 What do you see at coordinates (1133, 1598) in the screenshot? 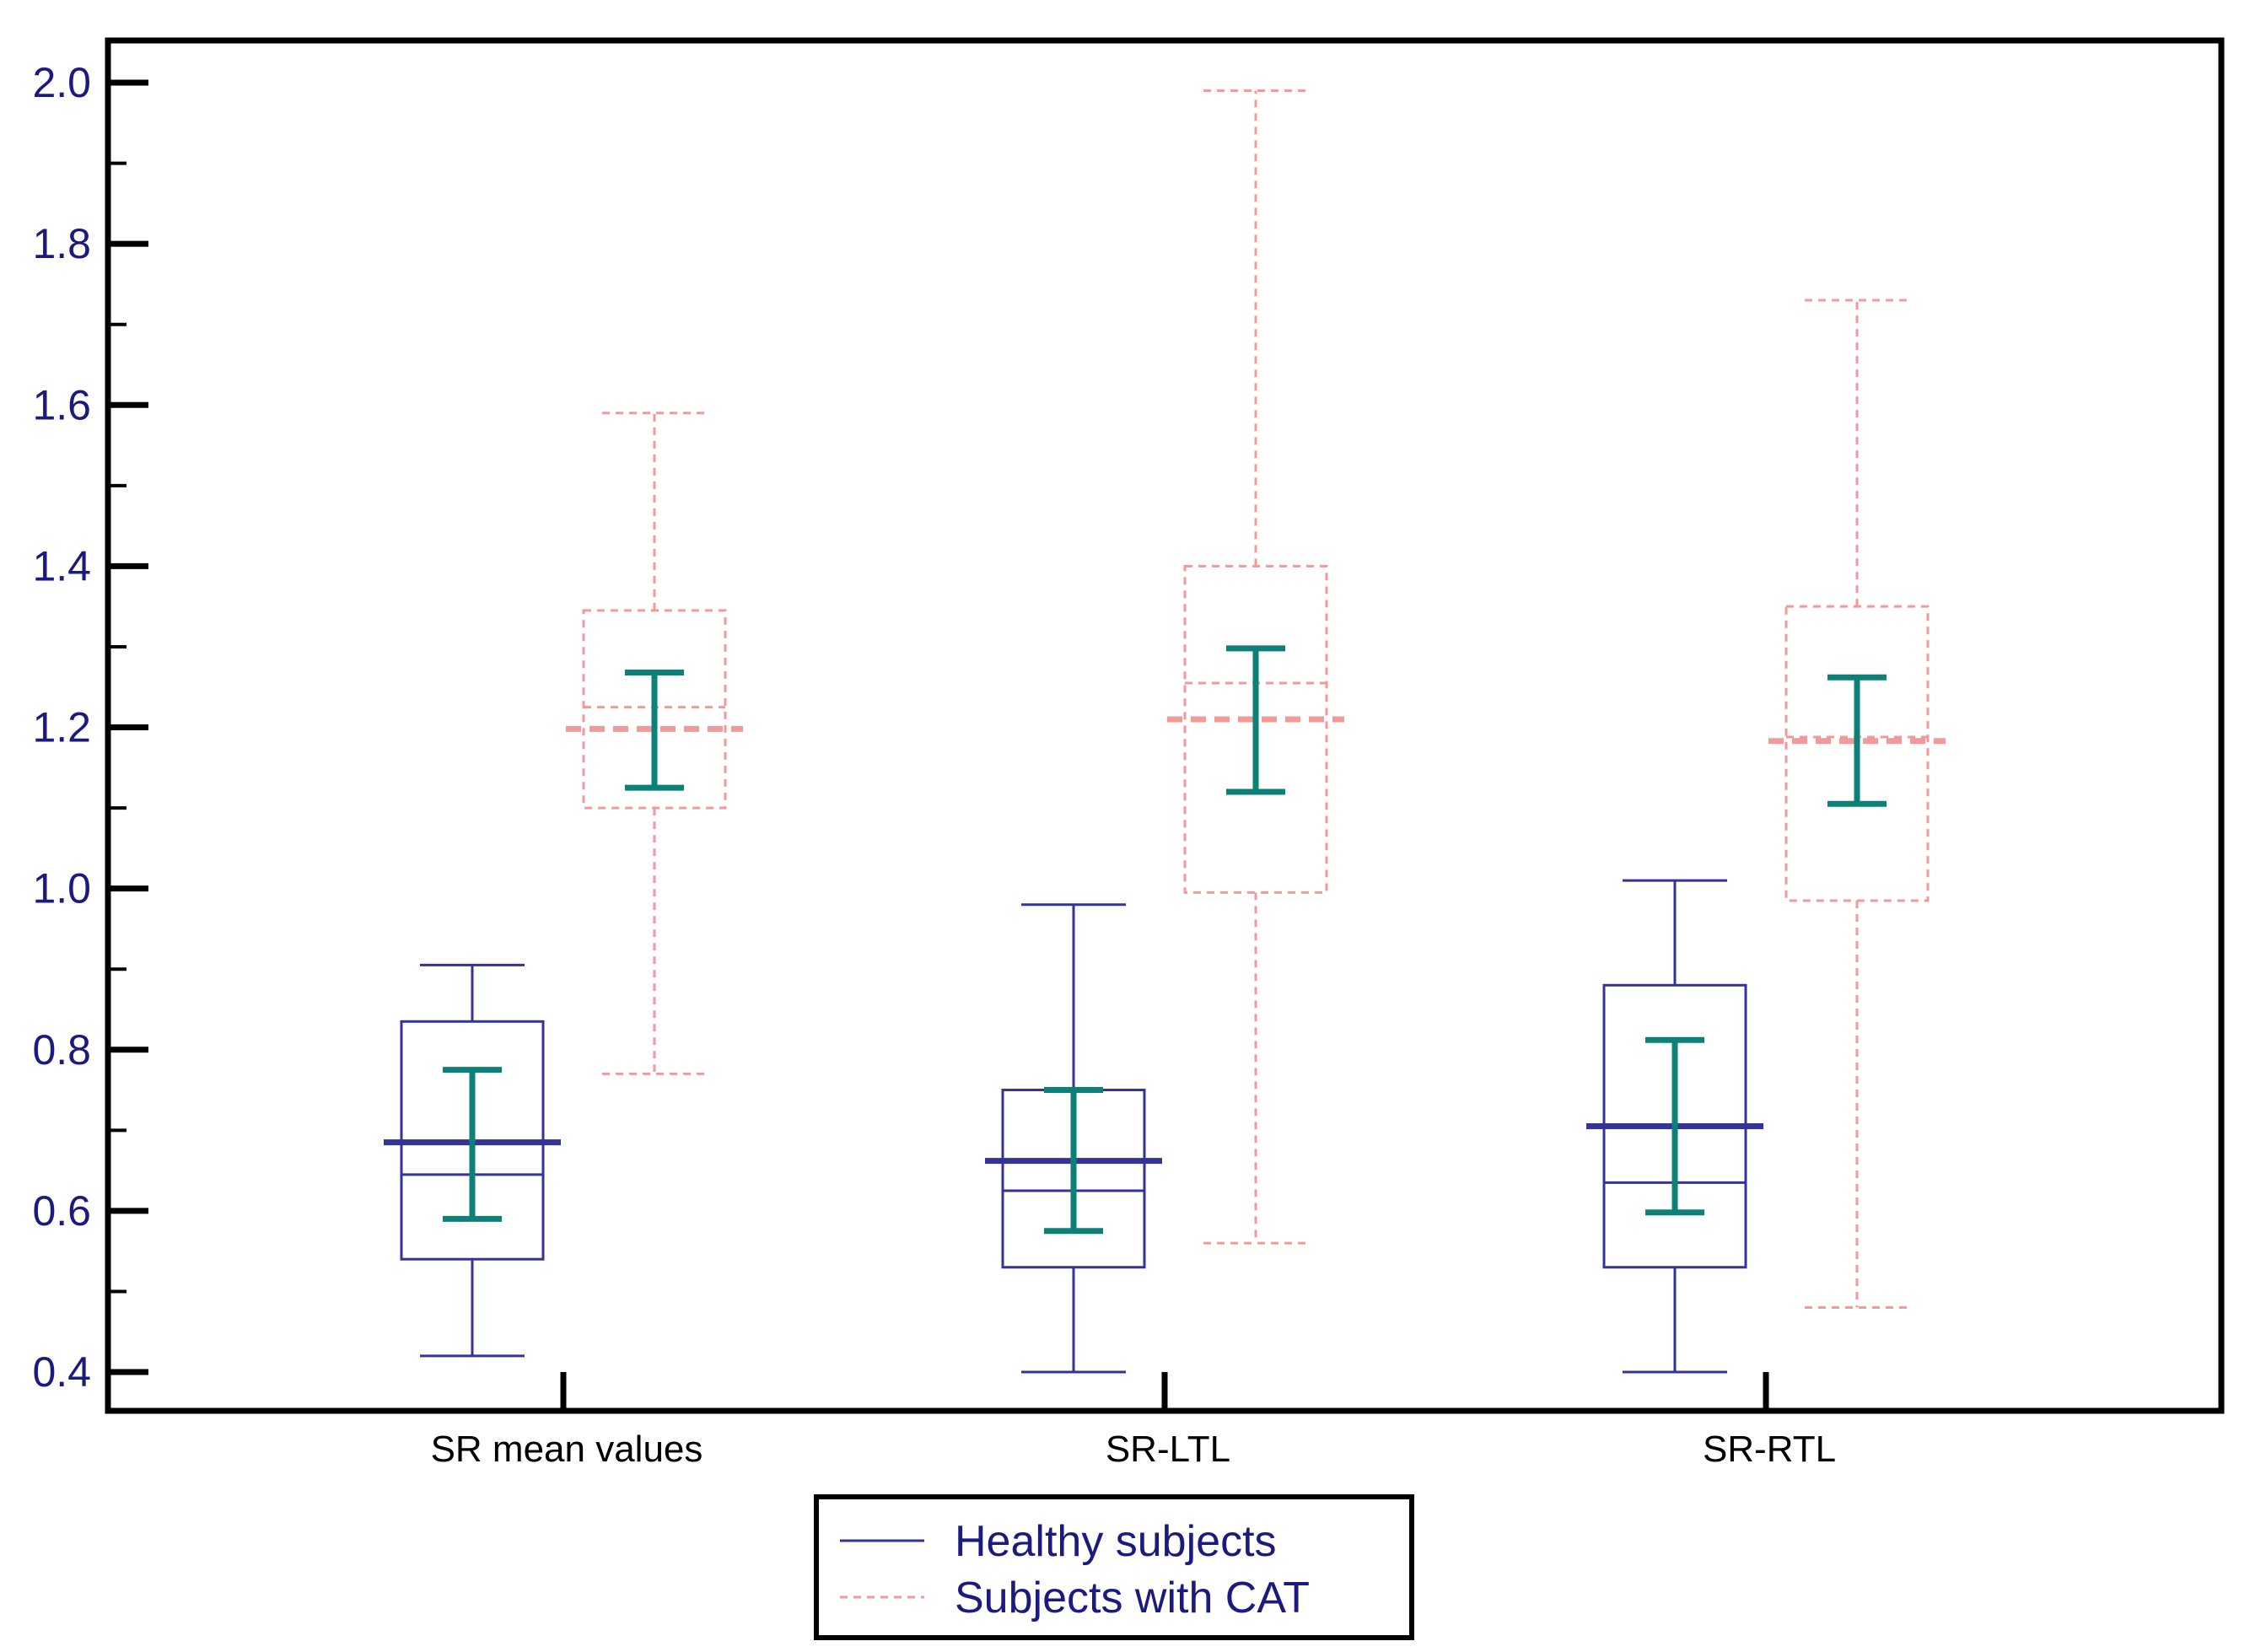
I see `legend-label-cat: Subjects with CAT` at bounding box center [1133, 1598].